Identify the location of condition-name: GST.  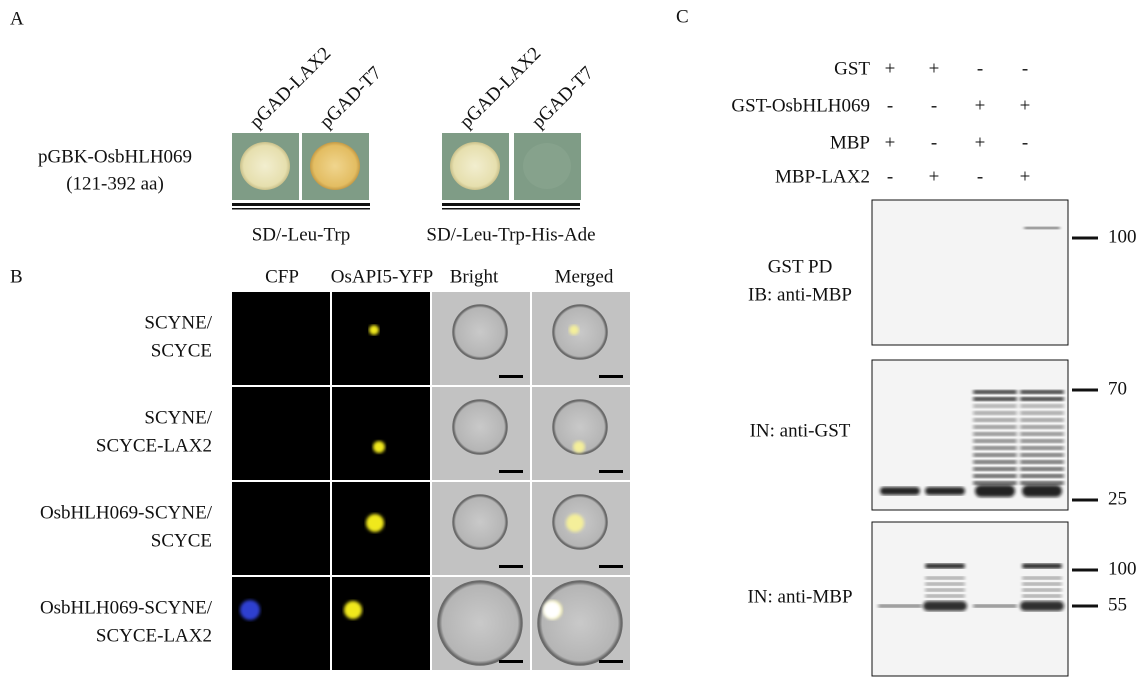
(852, 68).